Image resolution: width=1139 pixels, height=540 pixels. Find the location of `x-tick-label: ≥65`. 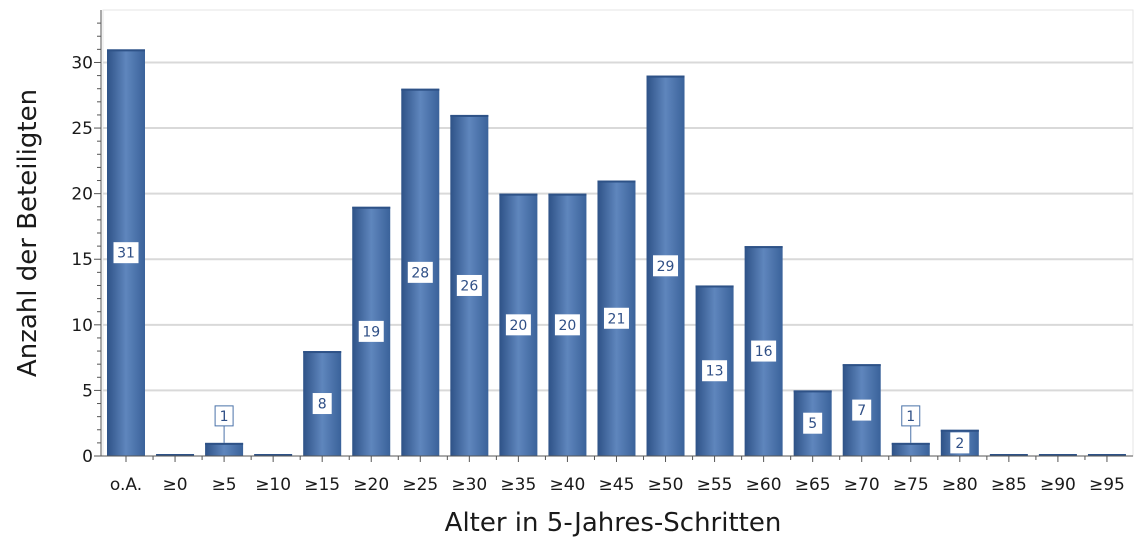

x-tick-label: ≥65 is located at coordinates (813, 485).